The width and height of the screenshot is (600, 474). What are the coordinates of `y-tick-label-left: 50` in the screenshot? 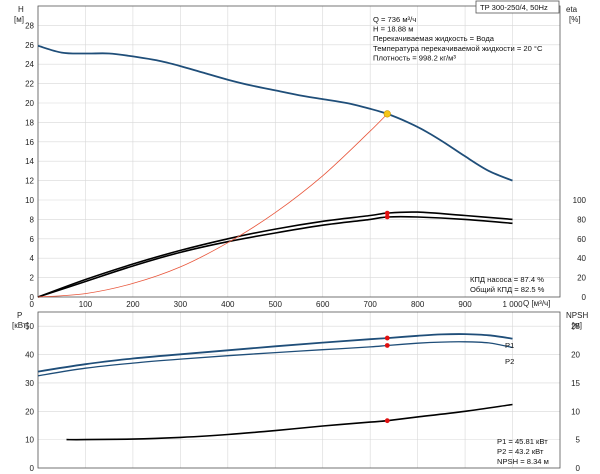 It's located at (29, 326).